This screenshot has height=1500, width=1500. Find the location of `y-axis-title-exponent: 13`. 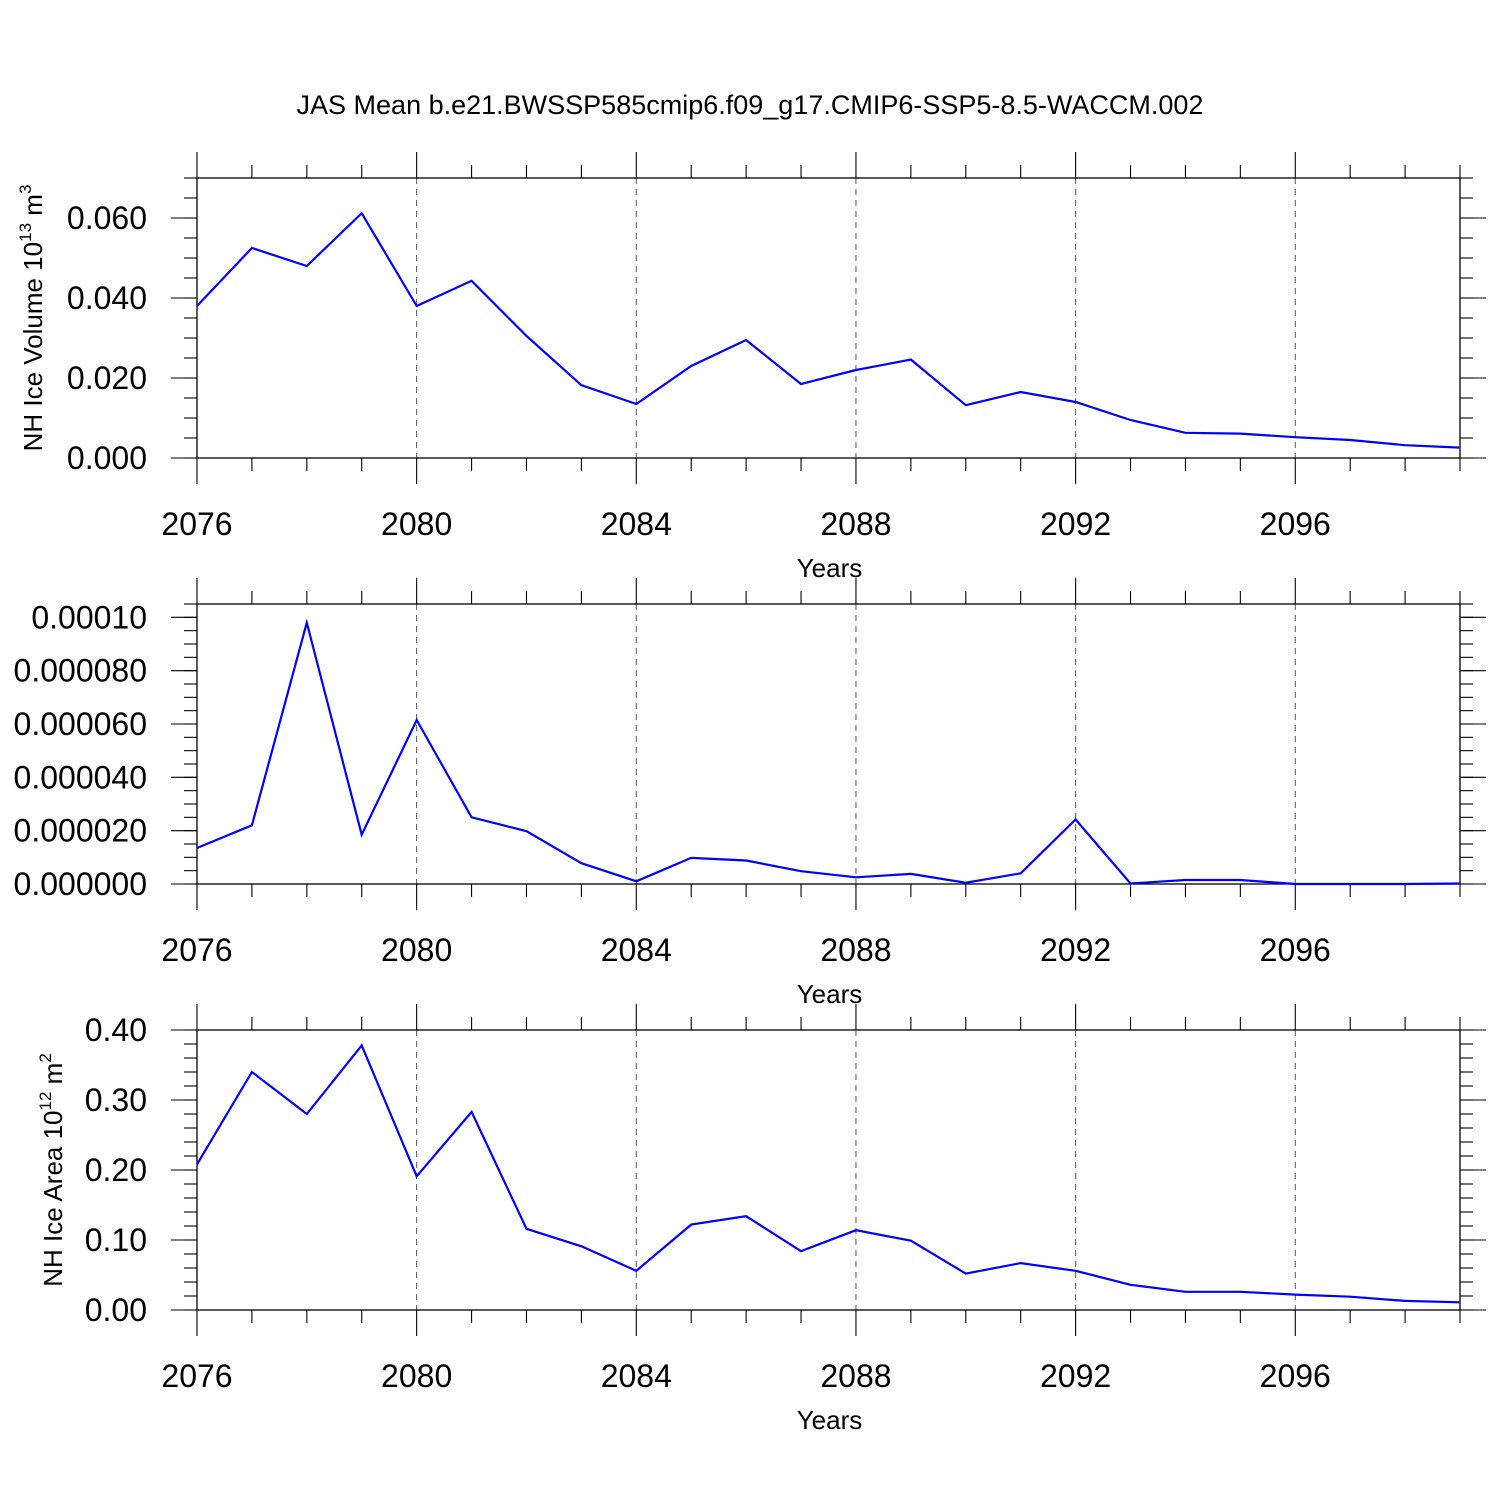

y-axis-title-exponent: 13 is located at coordinates (25, 232).